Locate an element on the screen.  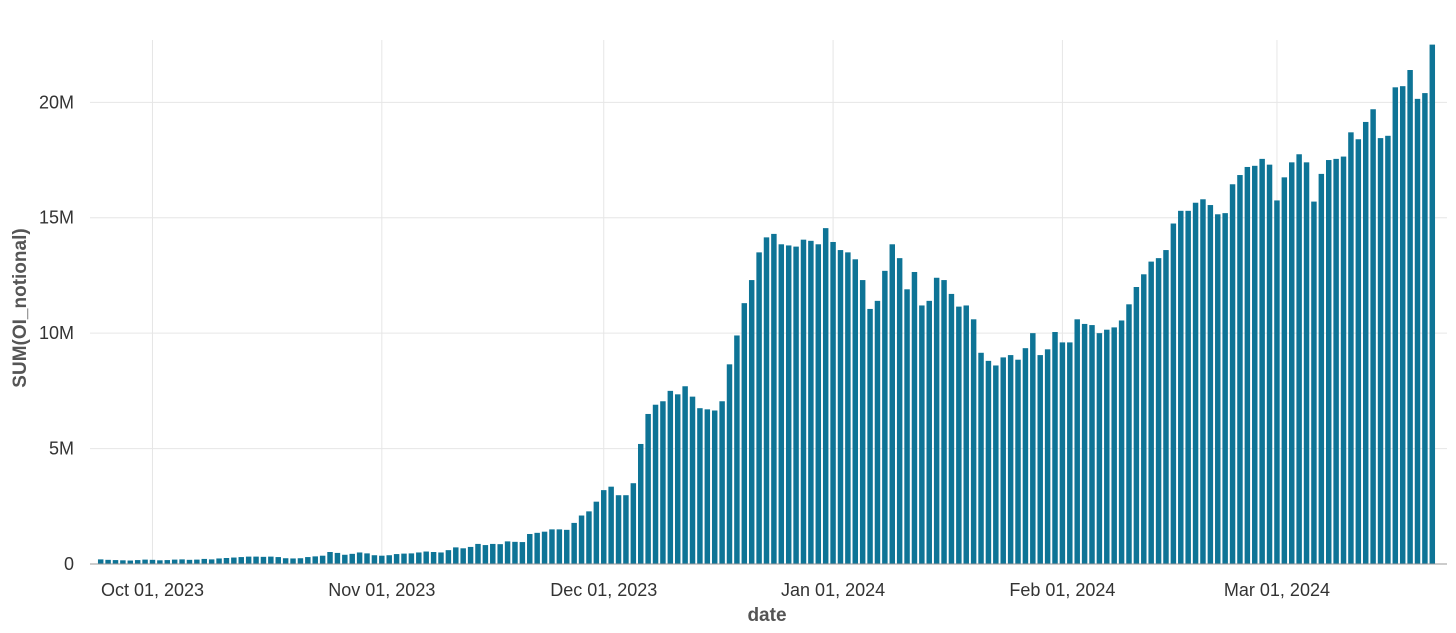
y-axis-ticks: 0 5M 10M 15M 20M is located at coordinates (56, 333).